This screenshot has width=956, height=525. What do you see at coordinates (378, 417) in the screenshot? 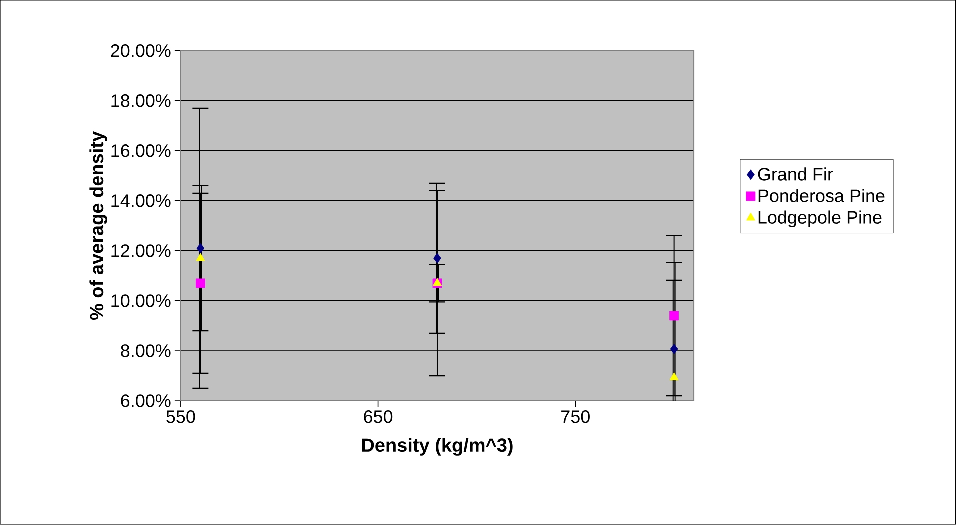
I see `x-tick-label: 650` at bounding box center [378, 417].